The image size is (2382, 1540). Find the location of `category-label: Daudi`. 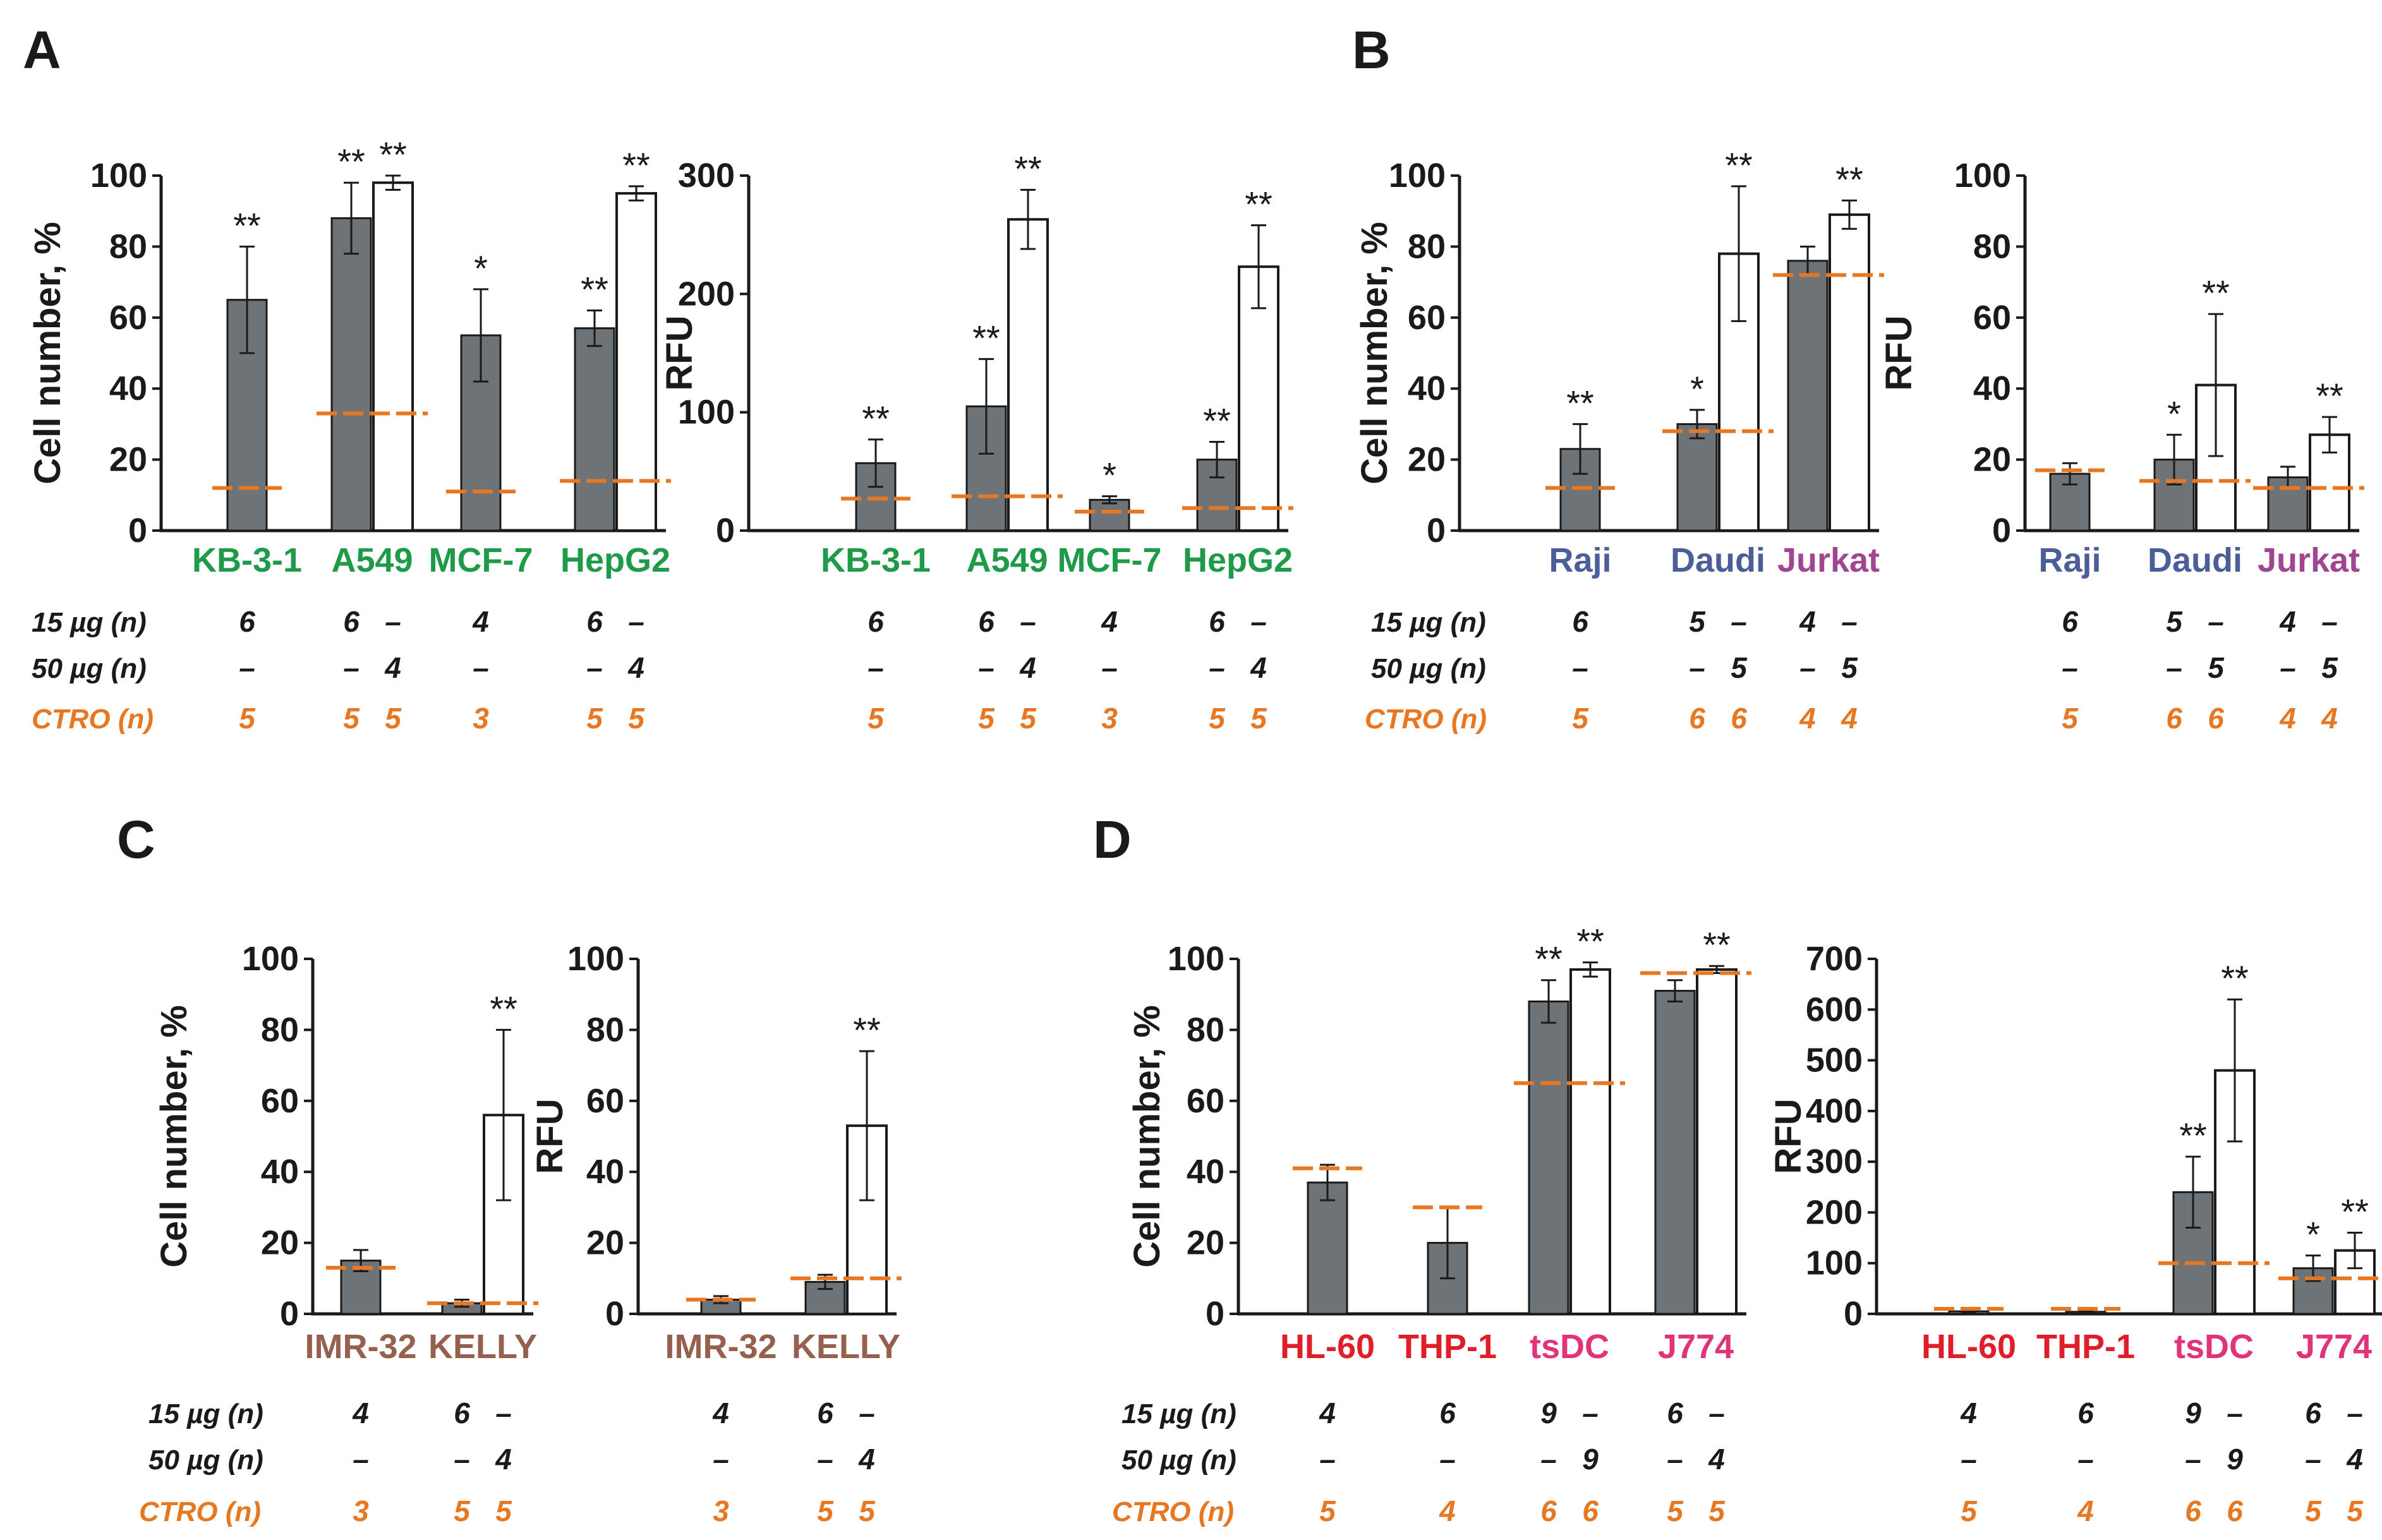

category-label: Daudi is located at coordinates (2195, 560).